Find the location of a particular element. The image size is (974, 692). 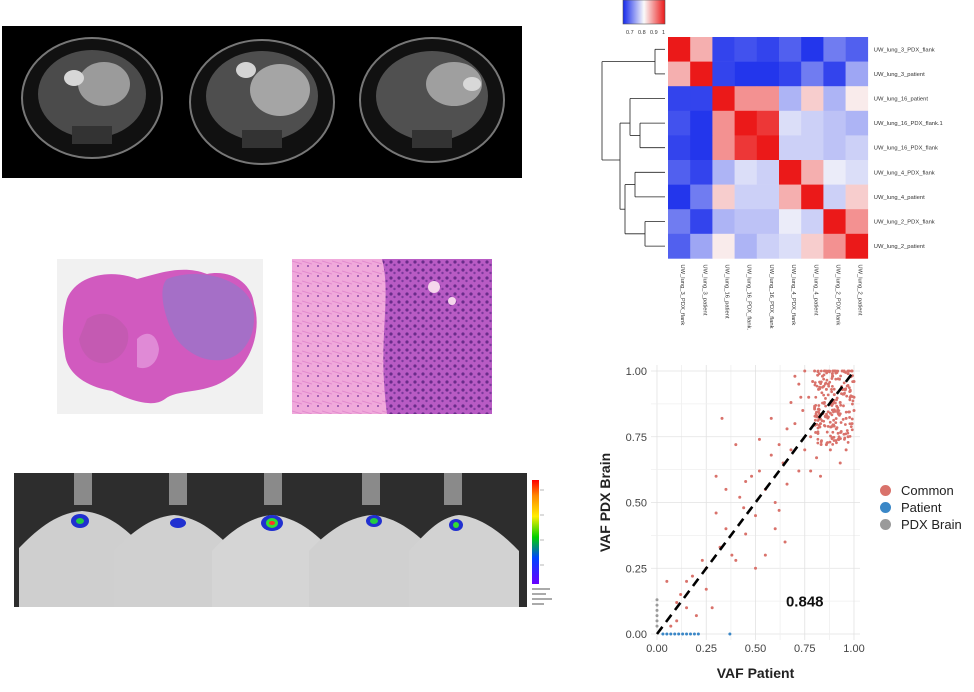

legend-pdx-brain-label: PDX Brain is located at coordinates (931, 524).